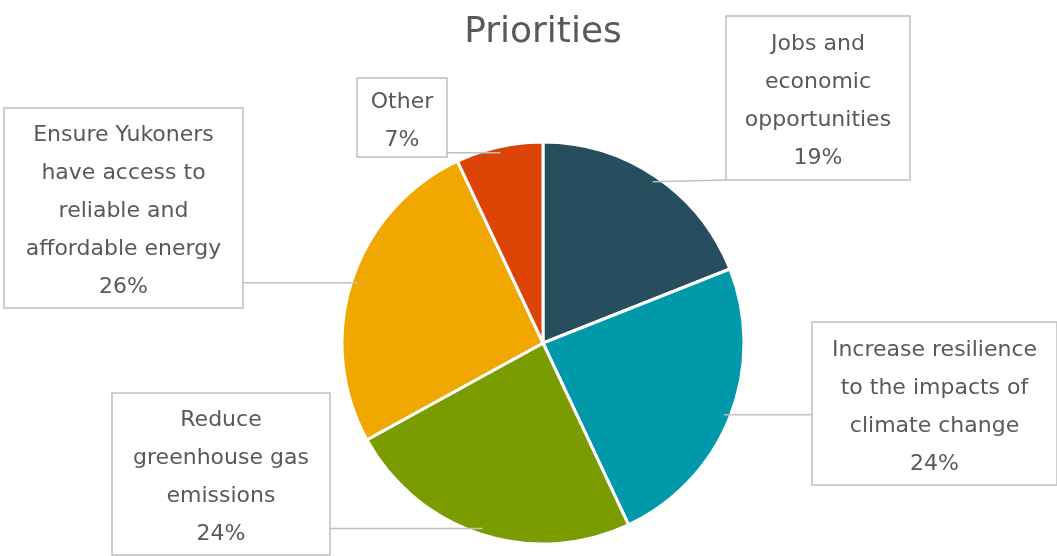 Image resolution: width=1057 pixels, height=556 pixels. Describe the element at coordinates (818, 156) in the screenshot. I see `data-label: 19%` at that location.